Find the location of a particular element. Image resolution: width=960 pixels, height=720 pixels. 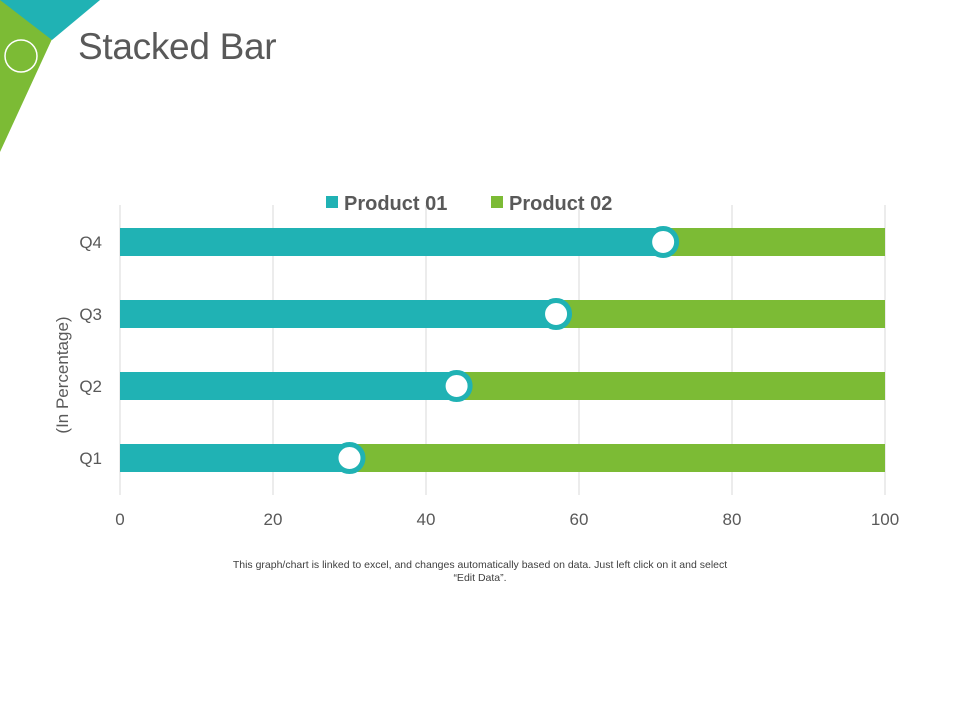

x-tick-100: 100 is located at coordinates (885, 519).